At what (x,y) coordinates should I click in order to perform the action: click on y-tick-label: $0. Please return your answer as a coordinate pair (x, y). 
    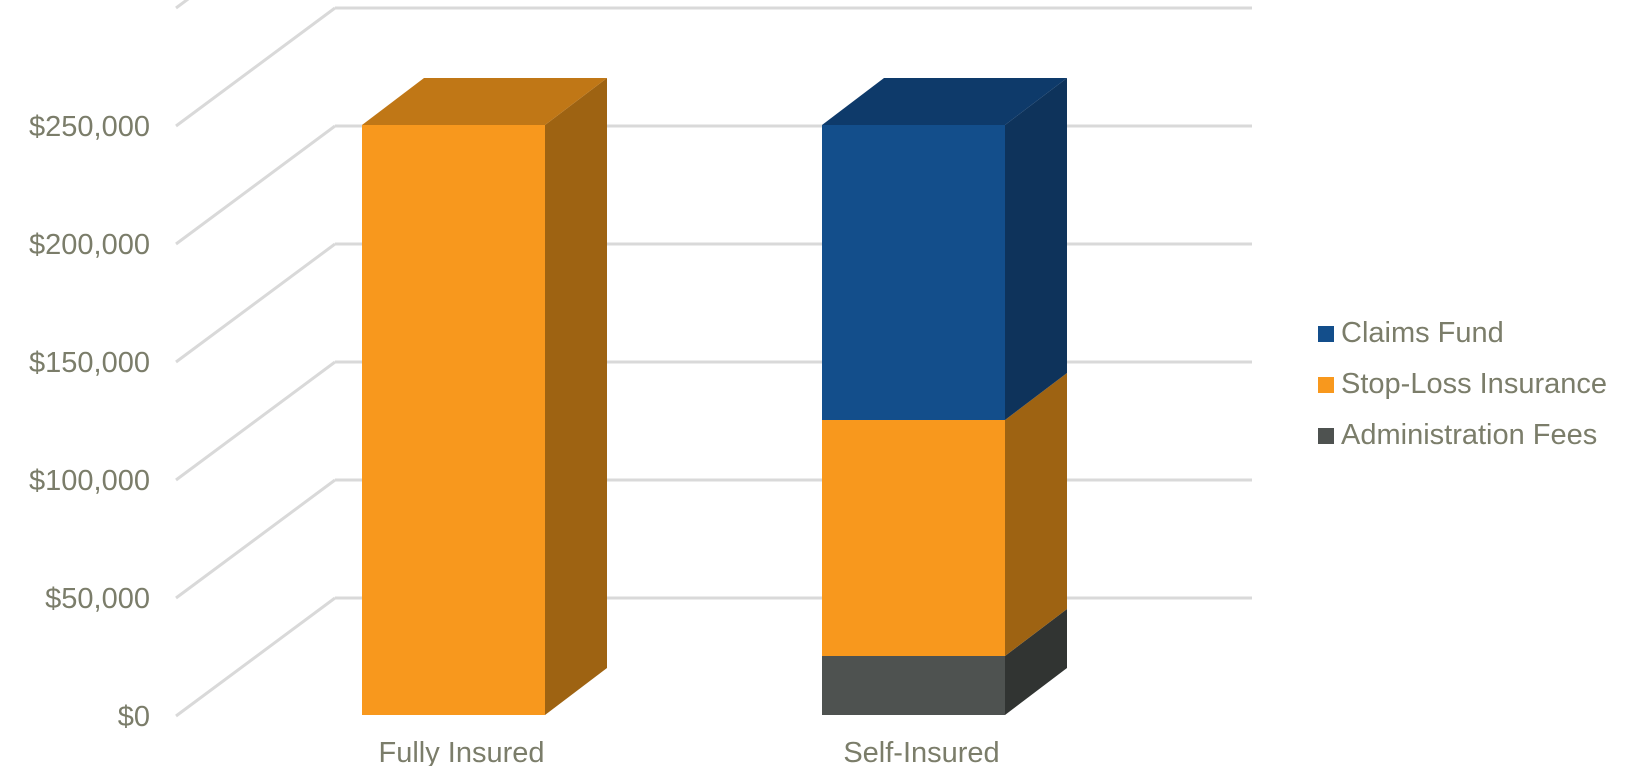
    Looking at the image, I should click on (134, 717).